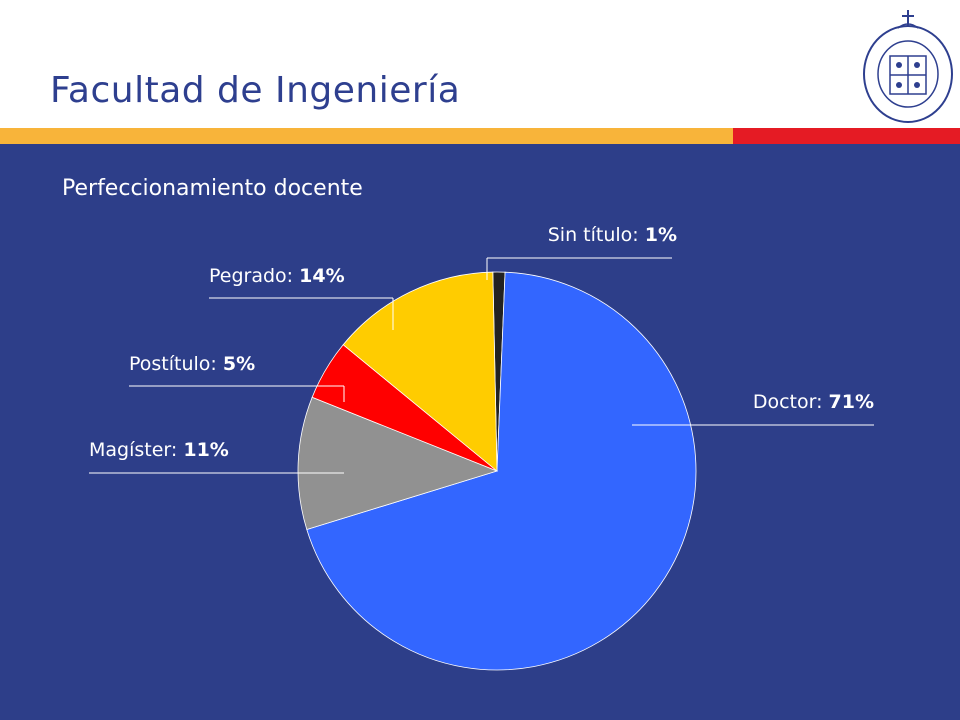 This screenshot has width=960, height=720. I want to click on data-label-sin-titulo: Sin título: 1%, so click(612, 235).